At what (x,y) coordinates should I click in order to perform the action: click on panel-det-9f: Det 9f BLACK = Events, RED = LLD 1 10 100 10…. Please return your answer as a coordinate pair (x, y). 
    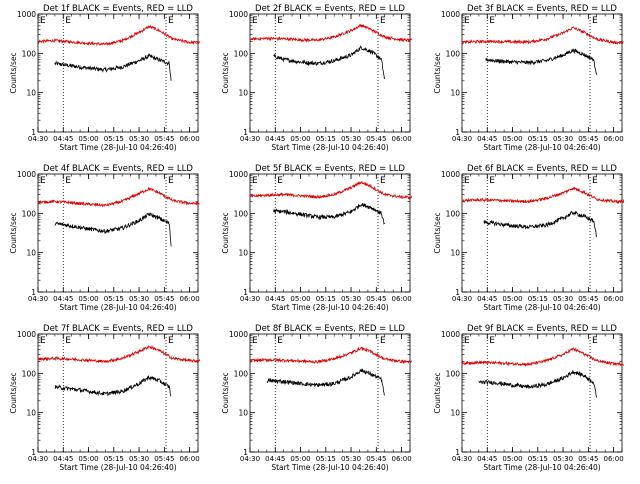
    Looking at the image, I should click on (529, 398).